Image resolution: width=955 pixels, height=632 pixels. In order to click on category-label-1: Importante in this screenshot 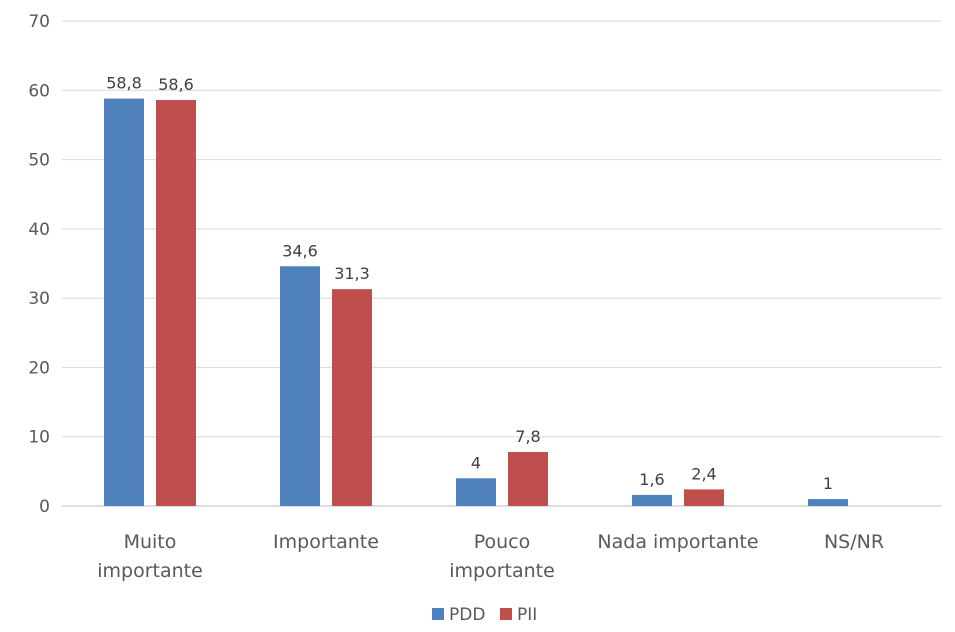, I will do `click(326, 542)`.